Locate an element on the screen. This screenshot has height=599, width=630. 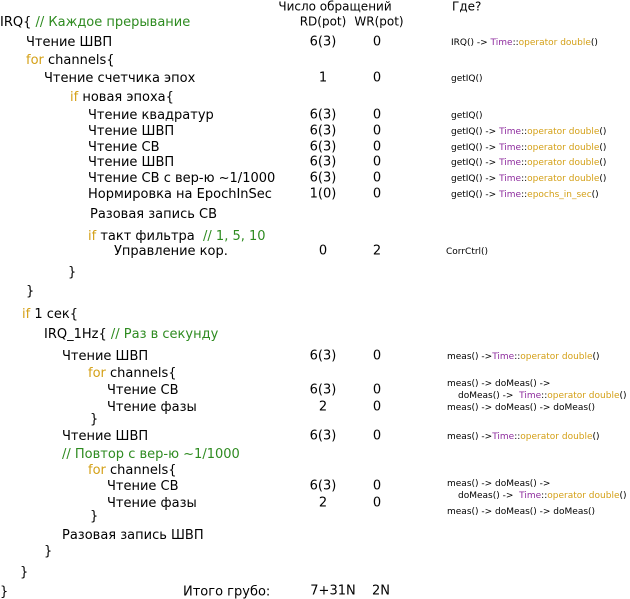
rd-count: 1 is located at coordinates (323, 78).